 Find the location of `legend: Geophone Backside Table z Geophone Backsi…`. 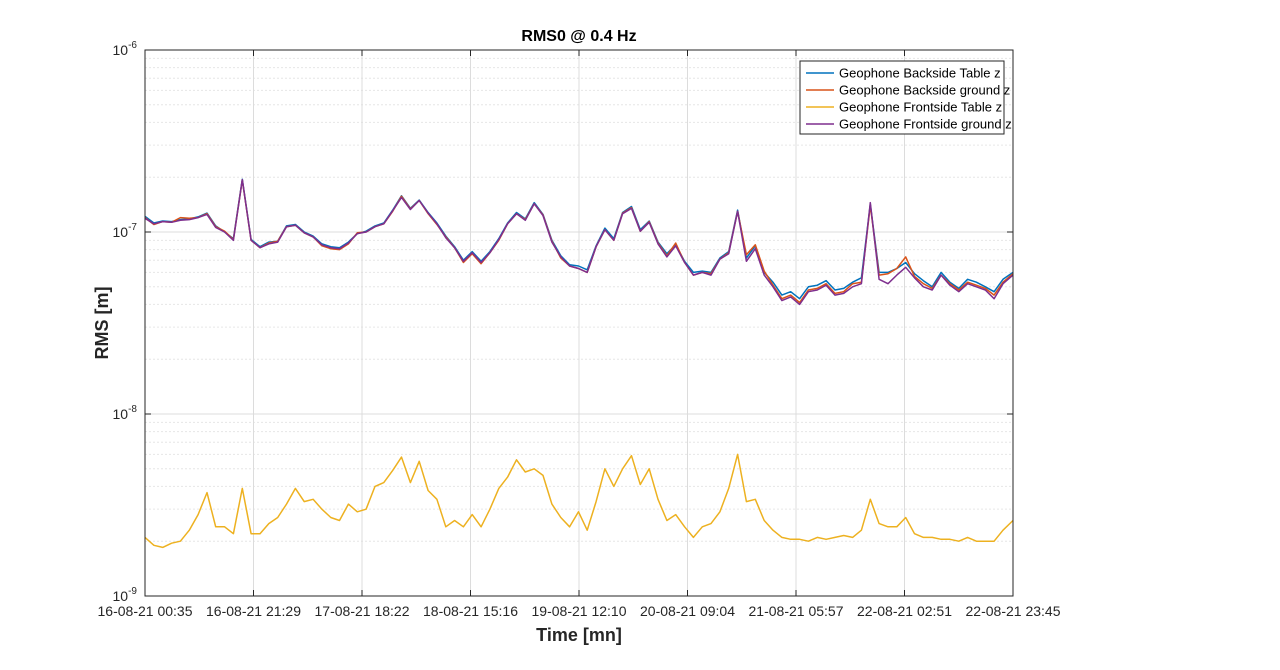

legend: Geophone Backside Table z Geophone Backsi… is located at coordinates (905, 97).